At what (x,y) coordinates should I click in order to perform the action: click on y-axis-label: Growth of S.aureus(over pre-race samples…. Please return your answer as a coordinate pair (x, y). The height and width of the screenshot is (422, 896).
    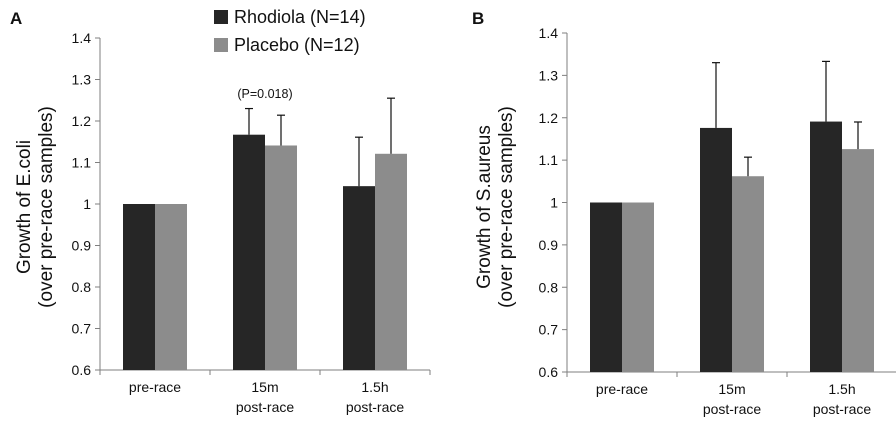
    Looking at the image, I should click on (495, 207).